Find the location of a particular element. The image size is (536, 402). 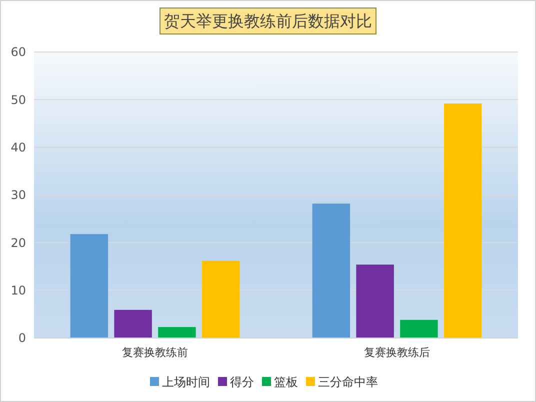

y-tick-label: 0 is located at coordinates (22, 338).